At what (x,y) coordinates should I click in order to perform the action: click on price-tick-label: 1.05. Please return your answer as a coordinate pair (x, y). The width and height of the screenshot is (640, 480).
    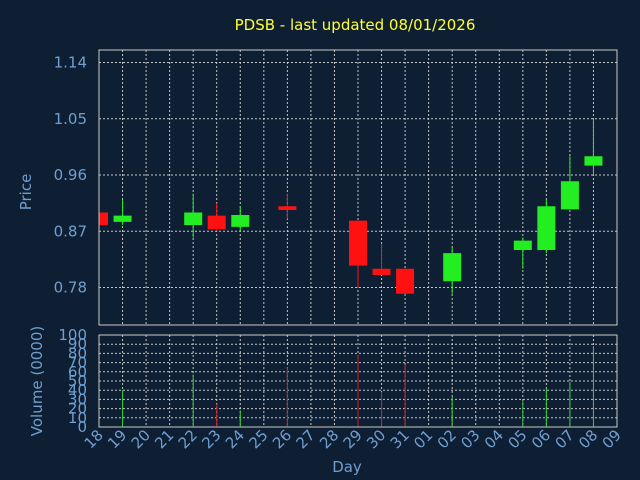
    Looking at the image, I should click on (70, 119).